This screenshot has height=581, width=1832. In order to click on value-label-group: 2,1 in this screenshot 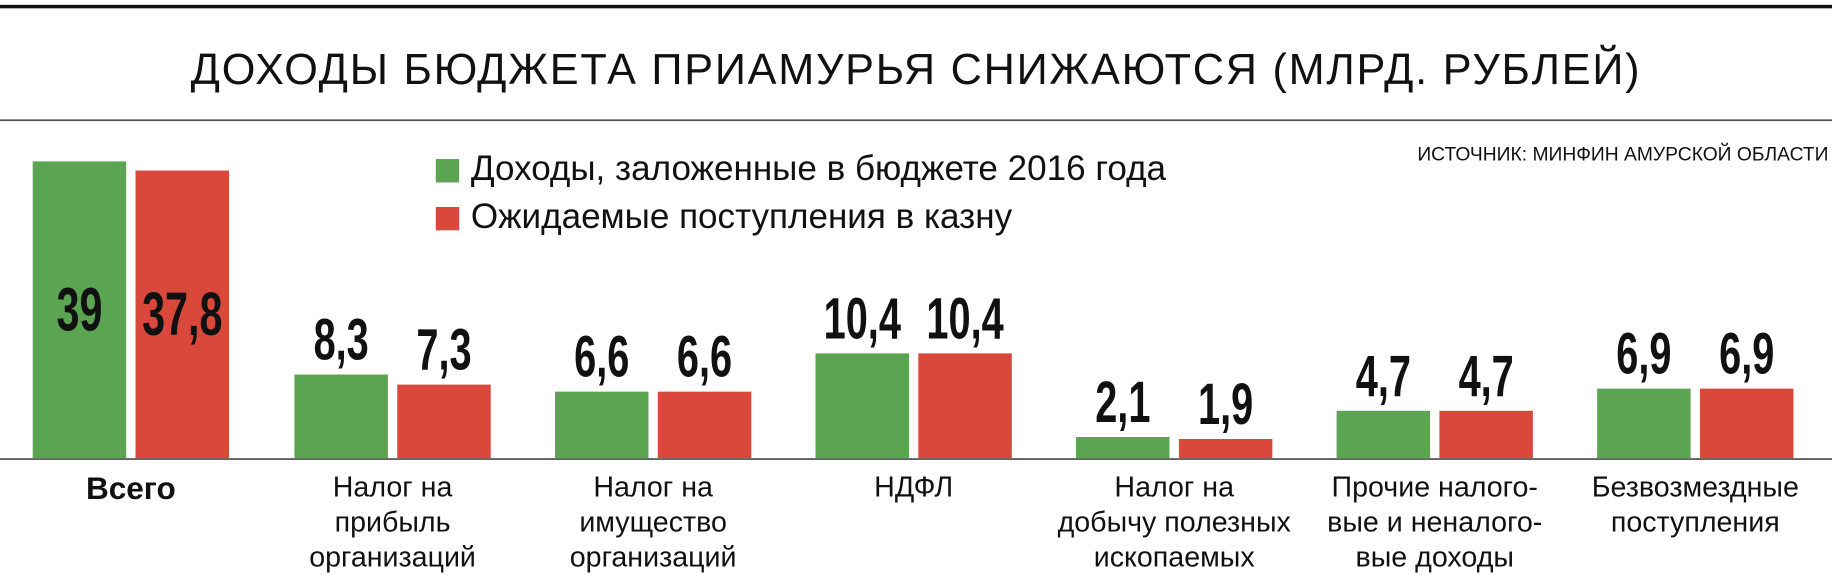, I will do `click(1122, 401)`.